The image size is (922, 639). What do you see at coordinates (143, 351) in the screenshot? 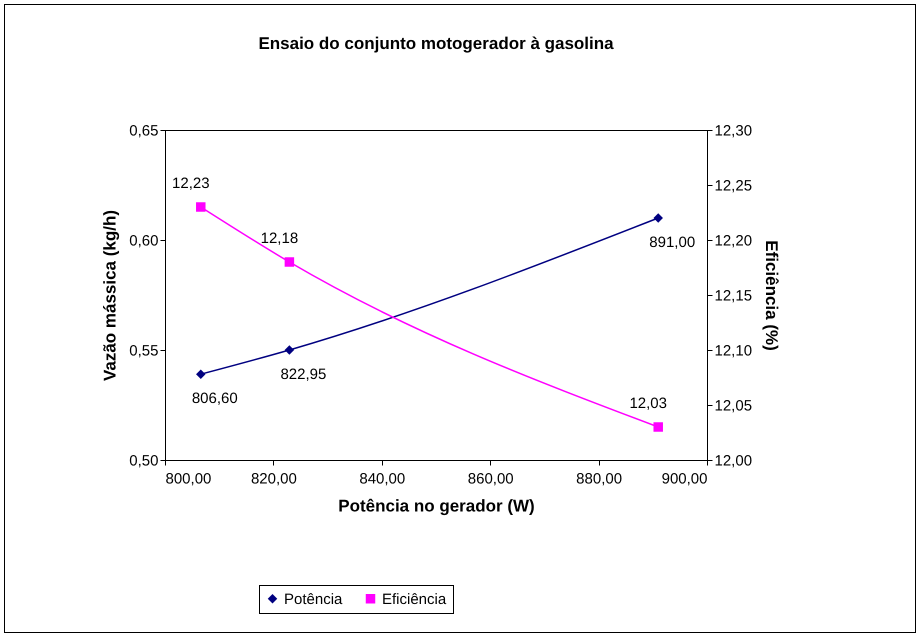
I see `y-tick-label: 0,55` at bounding box center [143, 351].